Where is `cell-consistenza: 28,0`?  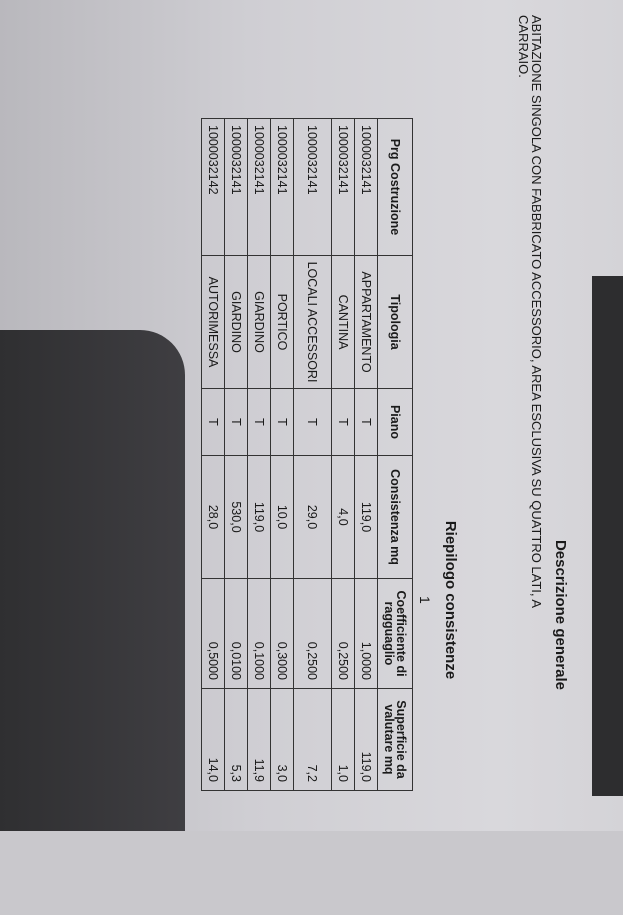 cell-consistenza: 28,0 is located at coordinates (213, 517).